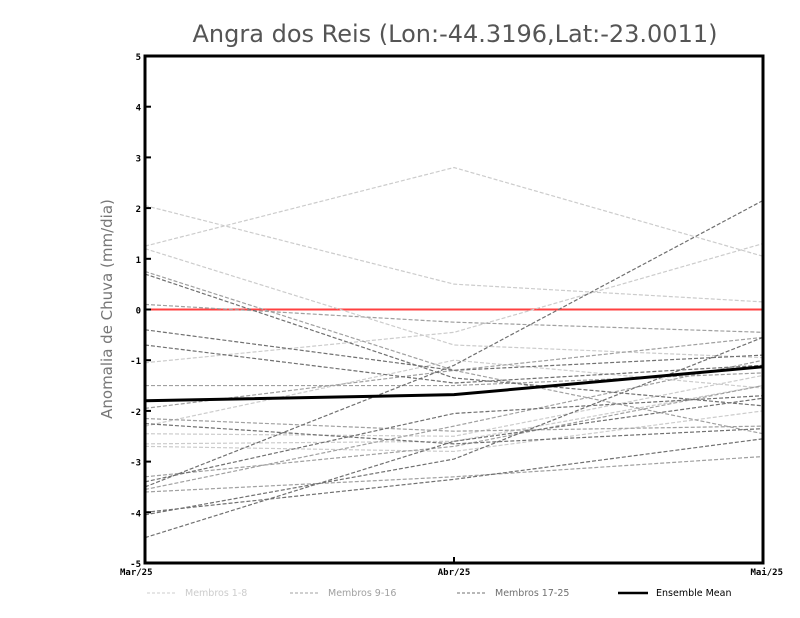  I want to click on y-tick-label: -5, so click(135, 565).